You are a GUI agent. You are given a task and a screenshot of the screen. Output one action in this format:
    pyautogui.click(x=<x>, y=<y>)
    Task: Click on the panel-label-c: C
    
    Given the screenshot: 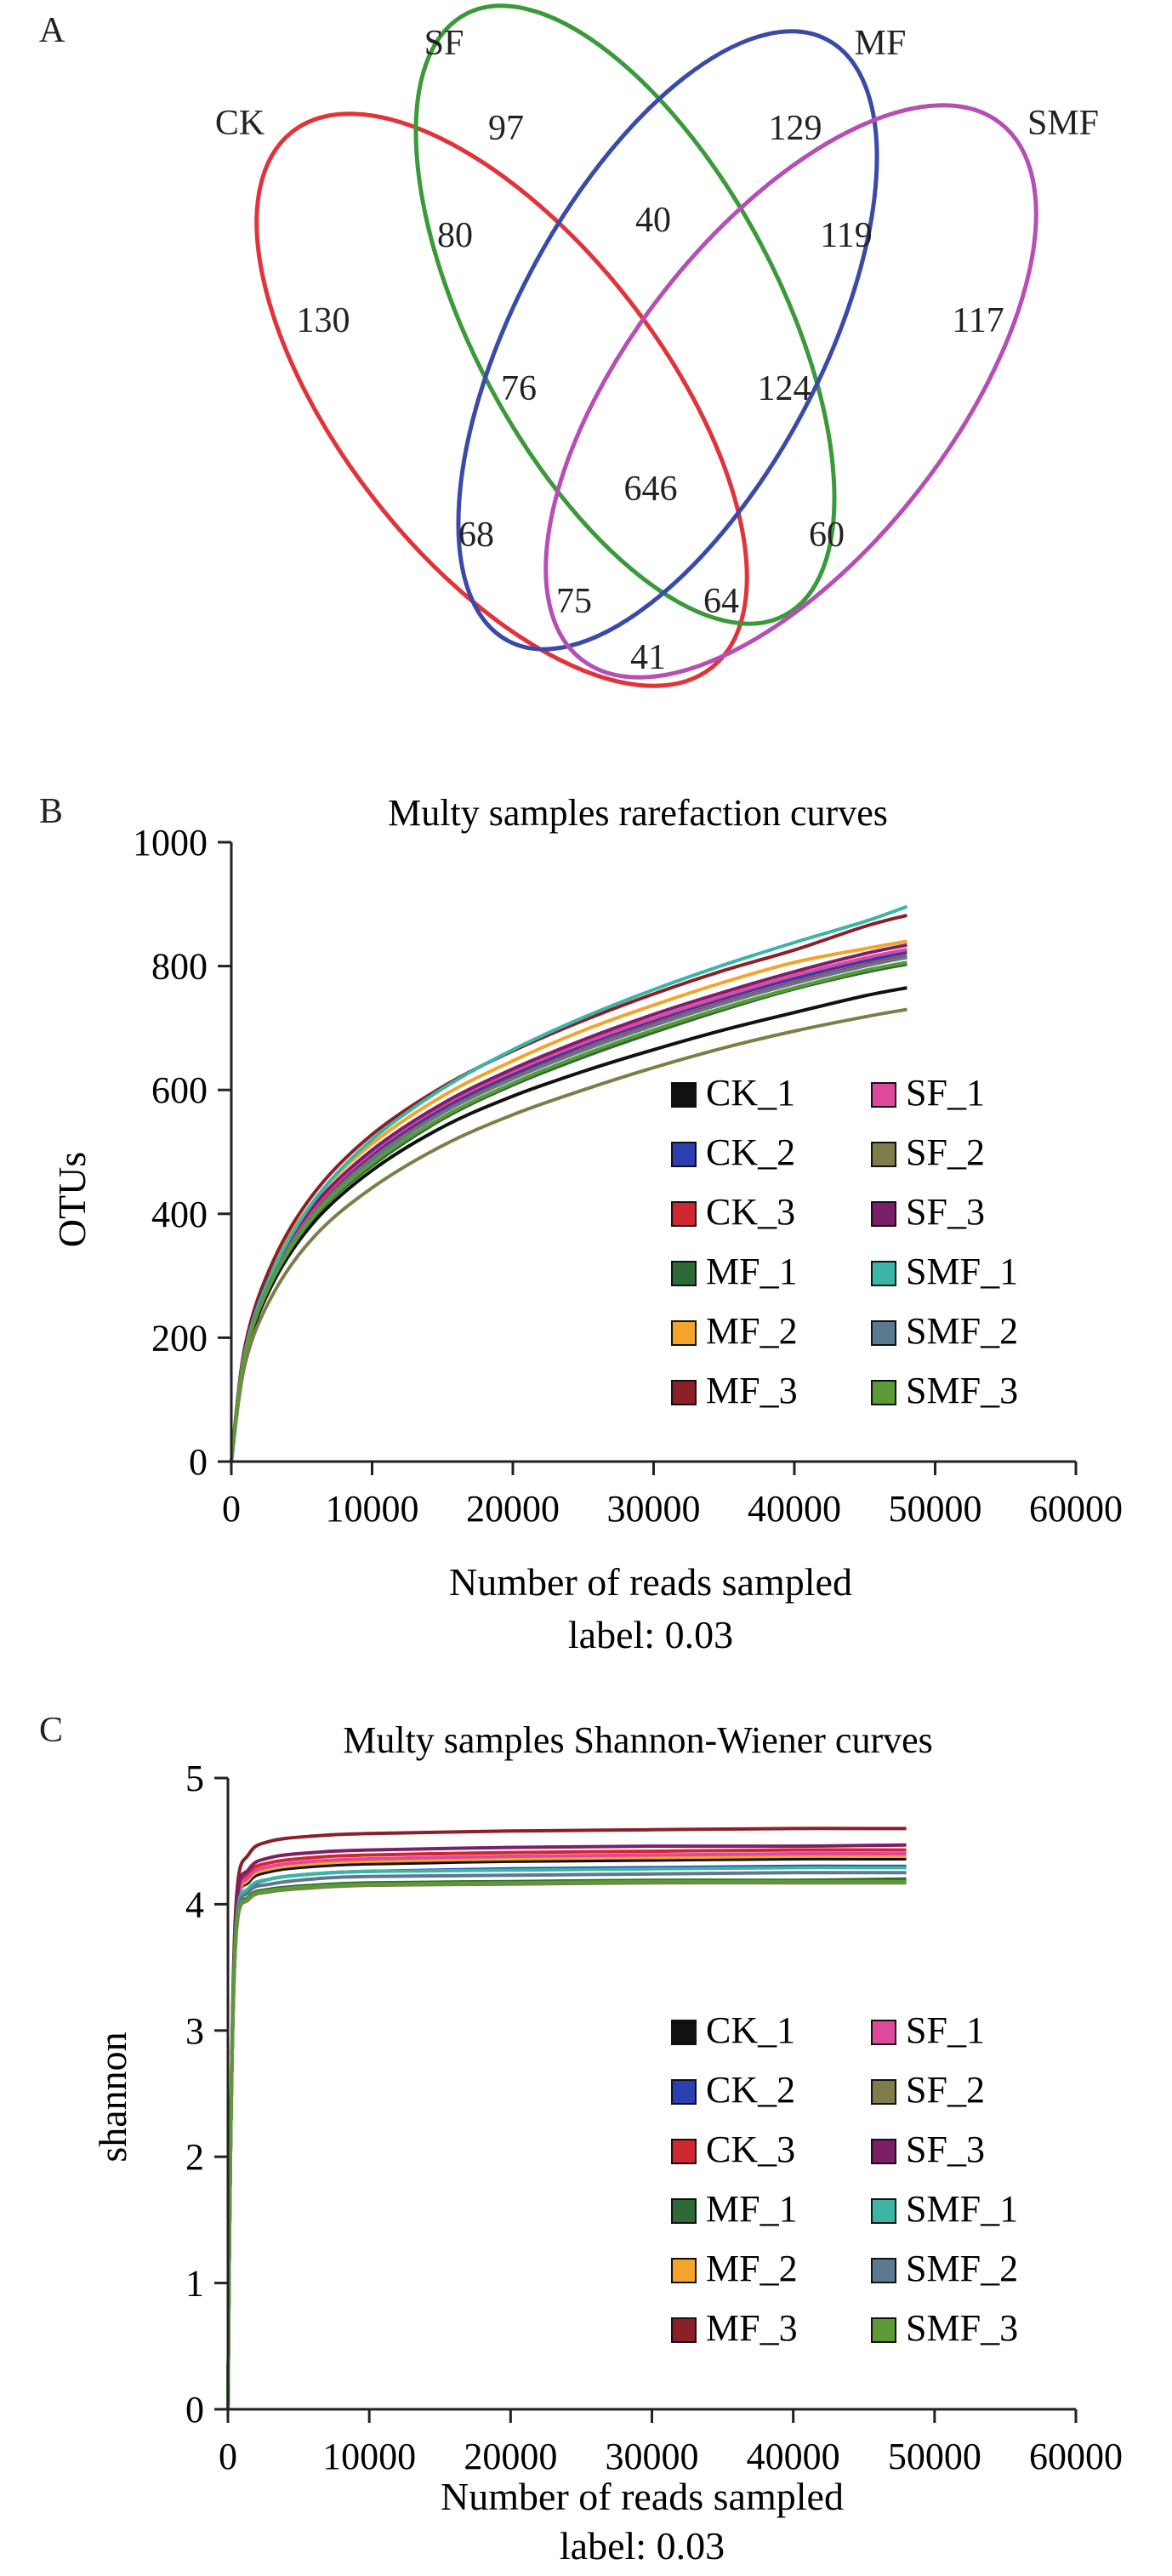 What is the action you would take?
    pyautogui.click(x=51, y=1730)
    